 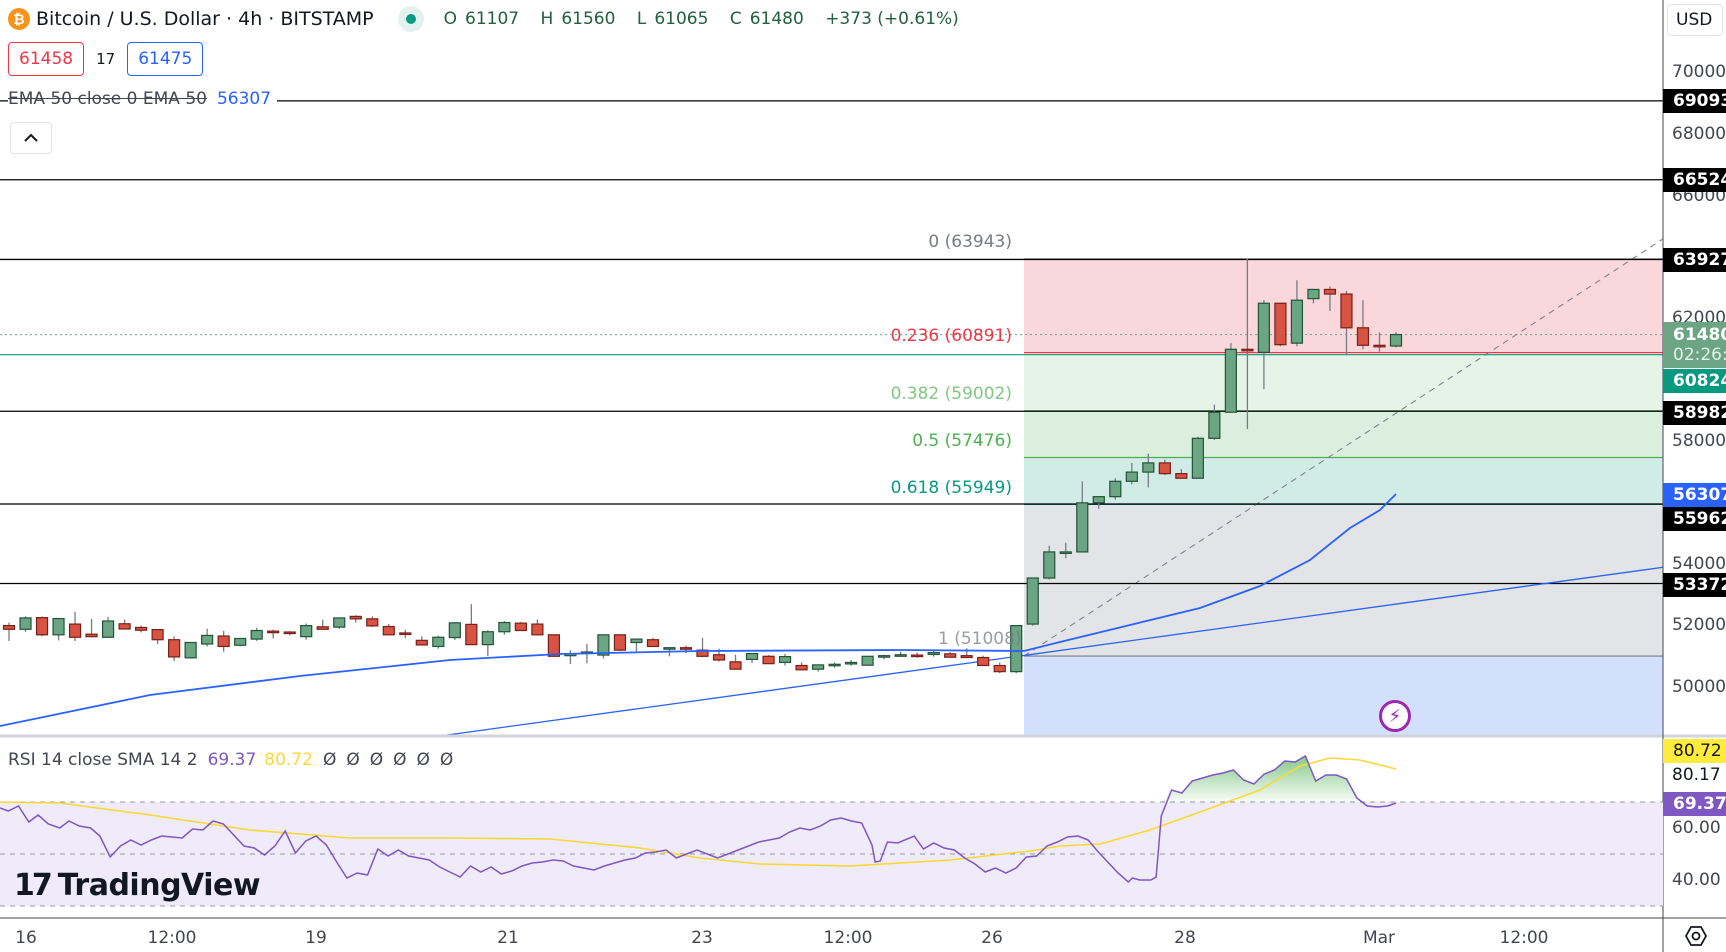 What do you see at coordinates (980, 639) in the screenshot?
I see `fib-label-1: 1 (51008)` at bounding box center [980, 639].